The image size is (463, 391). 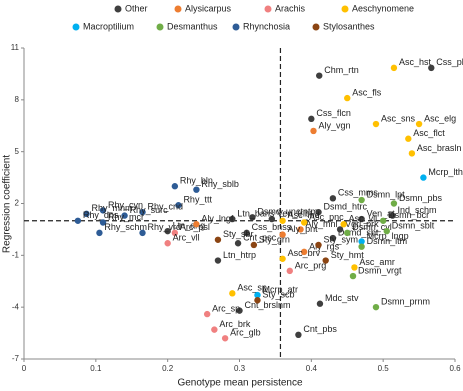 I want to click on point-label: Rhy_vrd, so click(x=165, y=227).